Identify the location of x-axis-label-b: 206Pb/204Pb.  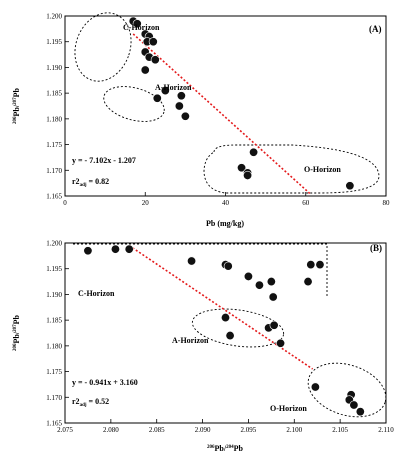
(225, 448).